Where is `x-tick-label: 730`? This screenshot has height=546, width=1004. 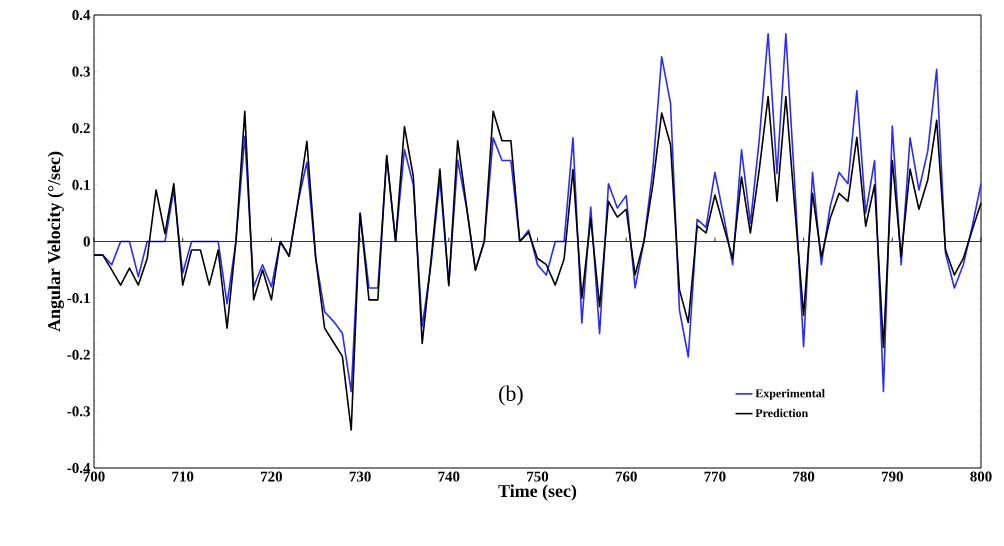
x-tick-label: 730 is located at coordinates (360, 476).